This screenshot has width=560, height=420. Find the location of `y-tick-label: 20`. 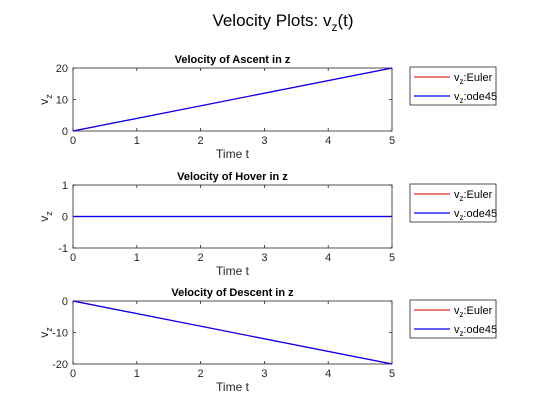

y-tick-label: 20 is located at coordinates (62, 69).